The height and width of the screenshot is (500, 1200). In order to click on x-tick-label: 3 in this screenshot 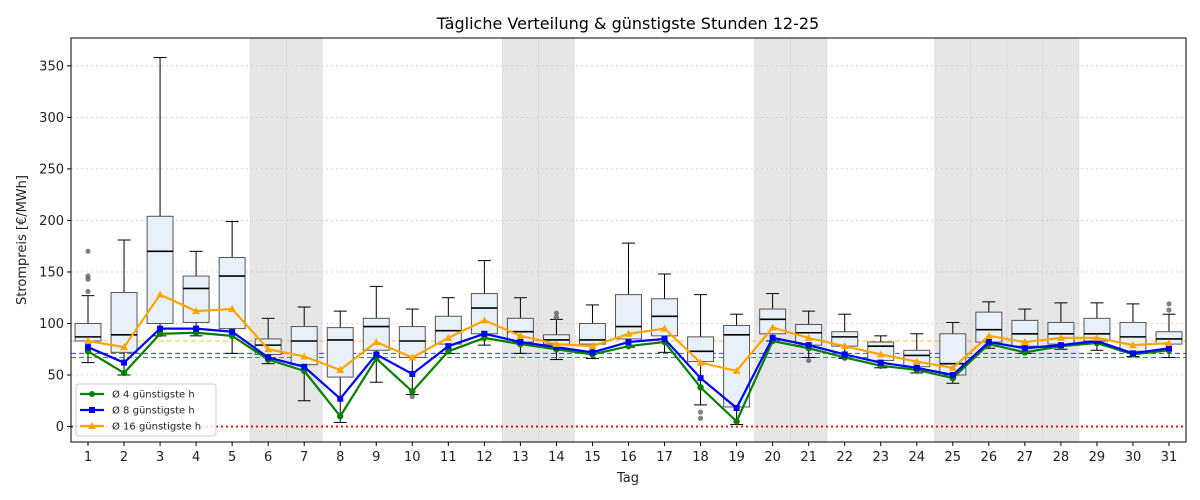, I will do `click(160, 457)`.